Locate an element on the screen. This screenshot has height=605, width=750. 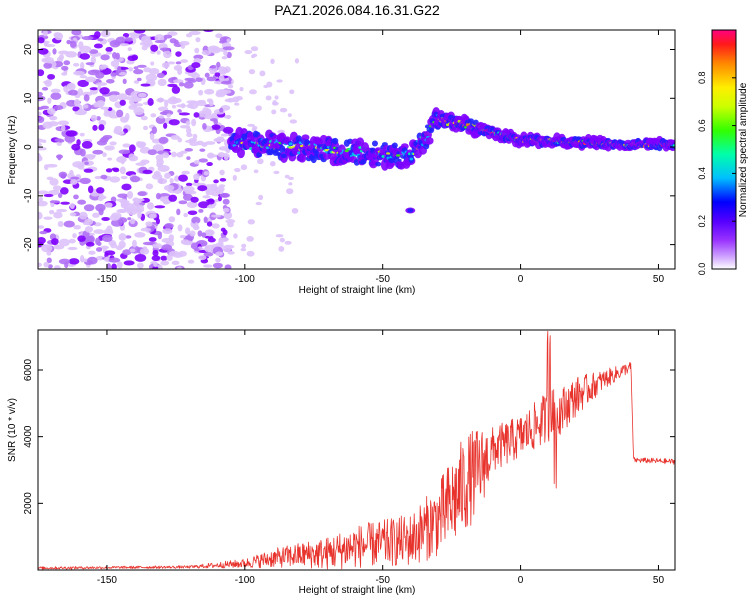
colorbar-ticks: 0.0 0.2 0.4 0.6 0.8 is located at coordinates (716, 173).